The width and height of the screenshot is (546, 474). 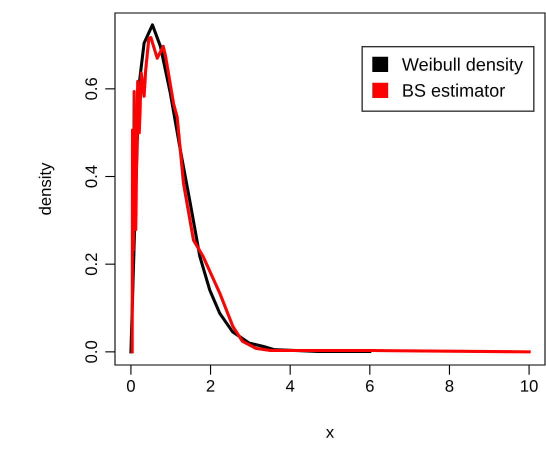 What do you see at coordinates (91, 89) in the screenshot?
I see `y-tick-label: 0.6` at bounding box center [91, 89].